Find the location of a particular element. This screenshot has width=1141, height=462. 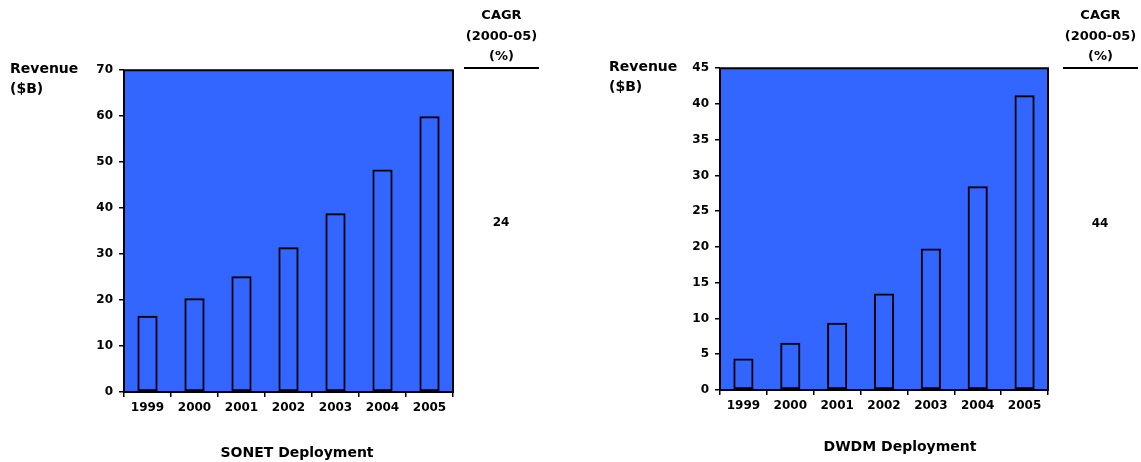

y-tick-label: 35 is located at coordinates (700, 138).